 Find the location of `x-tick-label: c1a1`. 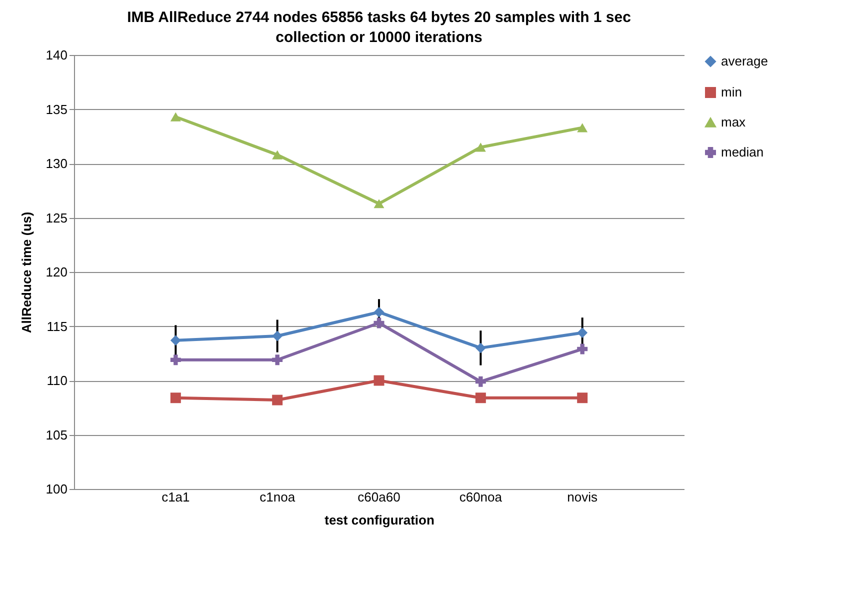

x-tick-label: c1a1 is located at coordinates (176, 497).